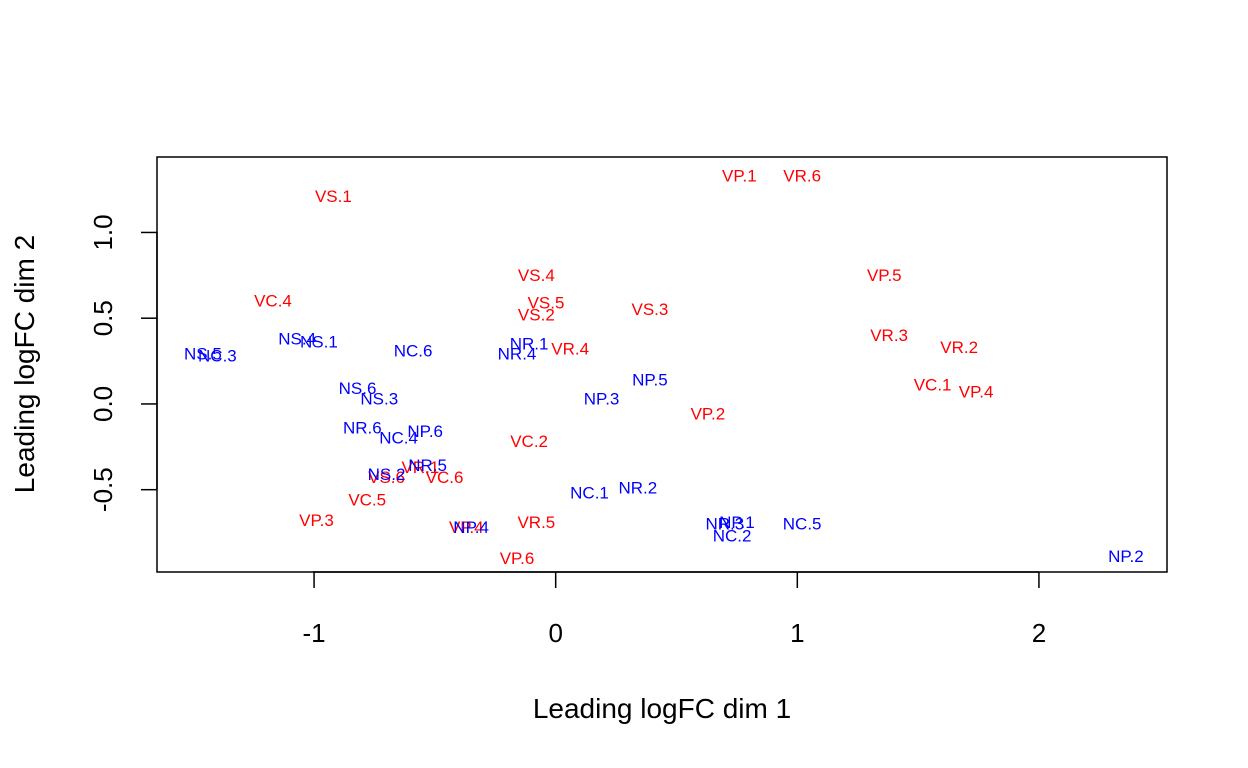  What do you see at coordinates (889, 335) in the screenshot?
I see `point-label: VR.3` at bounding box center [889, 335].